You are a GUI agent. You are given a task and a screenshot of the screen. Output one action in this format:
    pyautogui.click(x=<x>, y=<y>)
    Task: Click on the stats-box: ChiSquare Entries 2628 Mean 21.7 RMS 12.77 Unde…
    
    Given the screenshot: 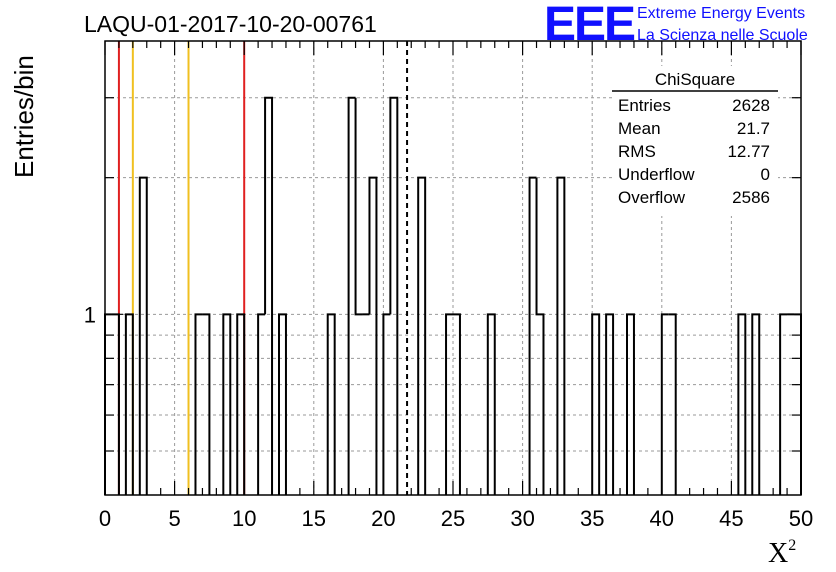 What is the action you would take?
    pyautogui.click(x=695, y=141)
    